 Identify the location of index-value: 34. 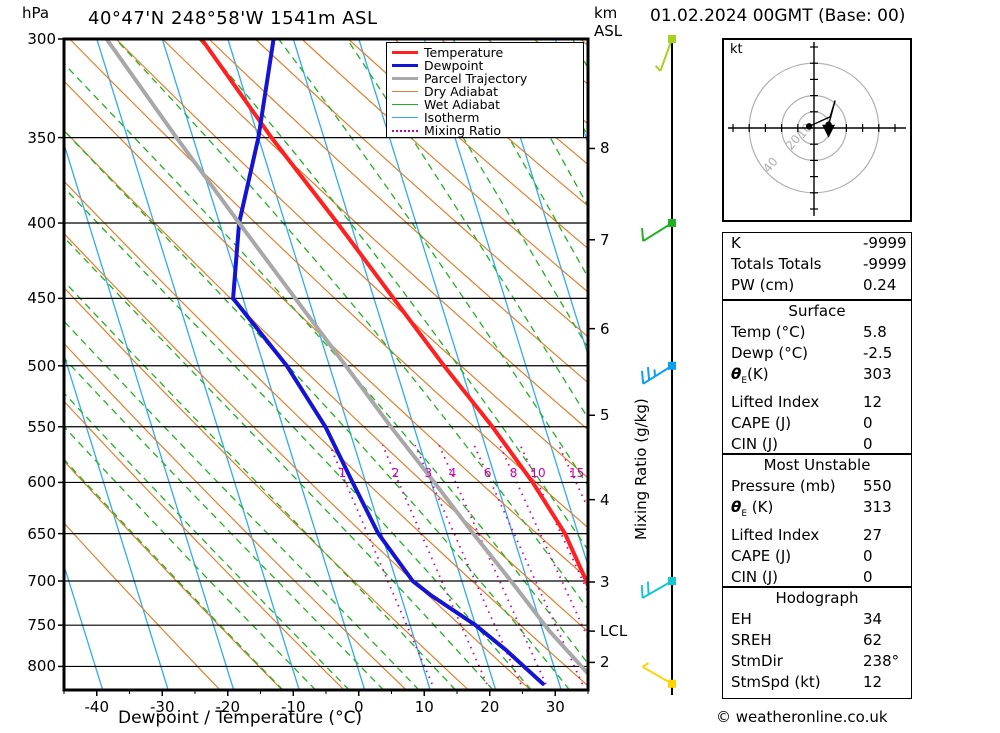
(873, 619).